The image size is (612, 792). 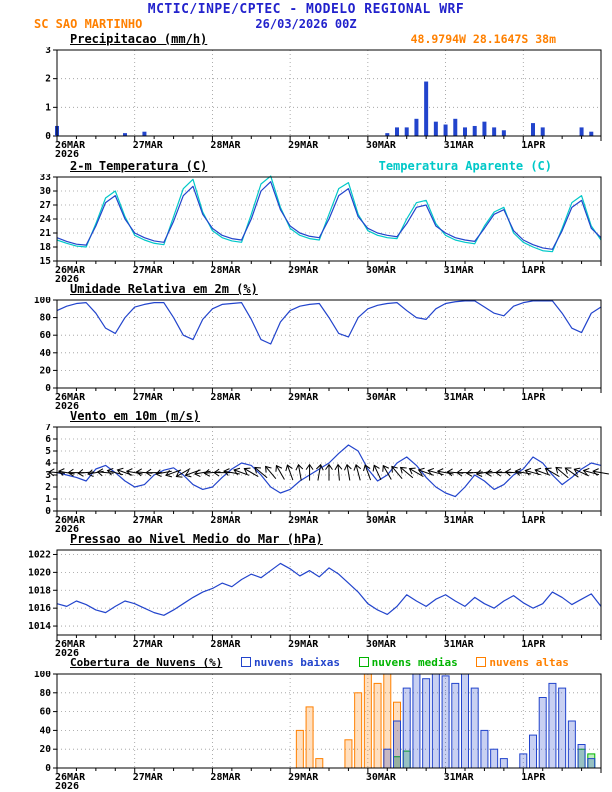 I want to click on svg-text: 40, so click(x=46, y=730).